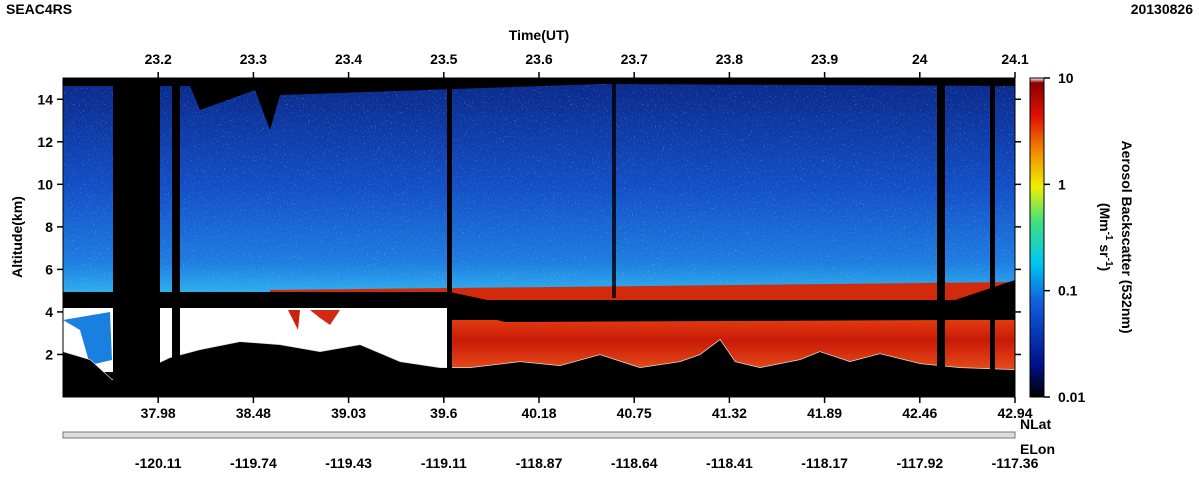  I want to click on y-tick-label: 12, so click(45, 142).